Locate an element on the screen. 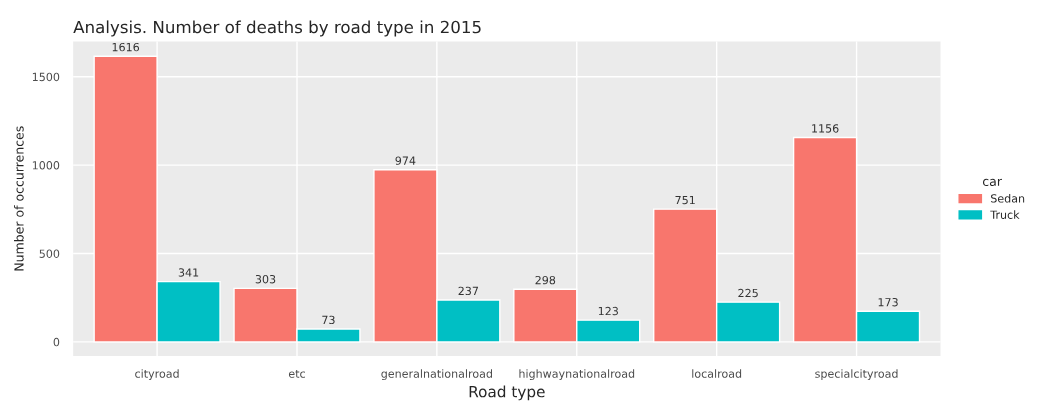  data-label: 173 is located at coordinates (888, 302).